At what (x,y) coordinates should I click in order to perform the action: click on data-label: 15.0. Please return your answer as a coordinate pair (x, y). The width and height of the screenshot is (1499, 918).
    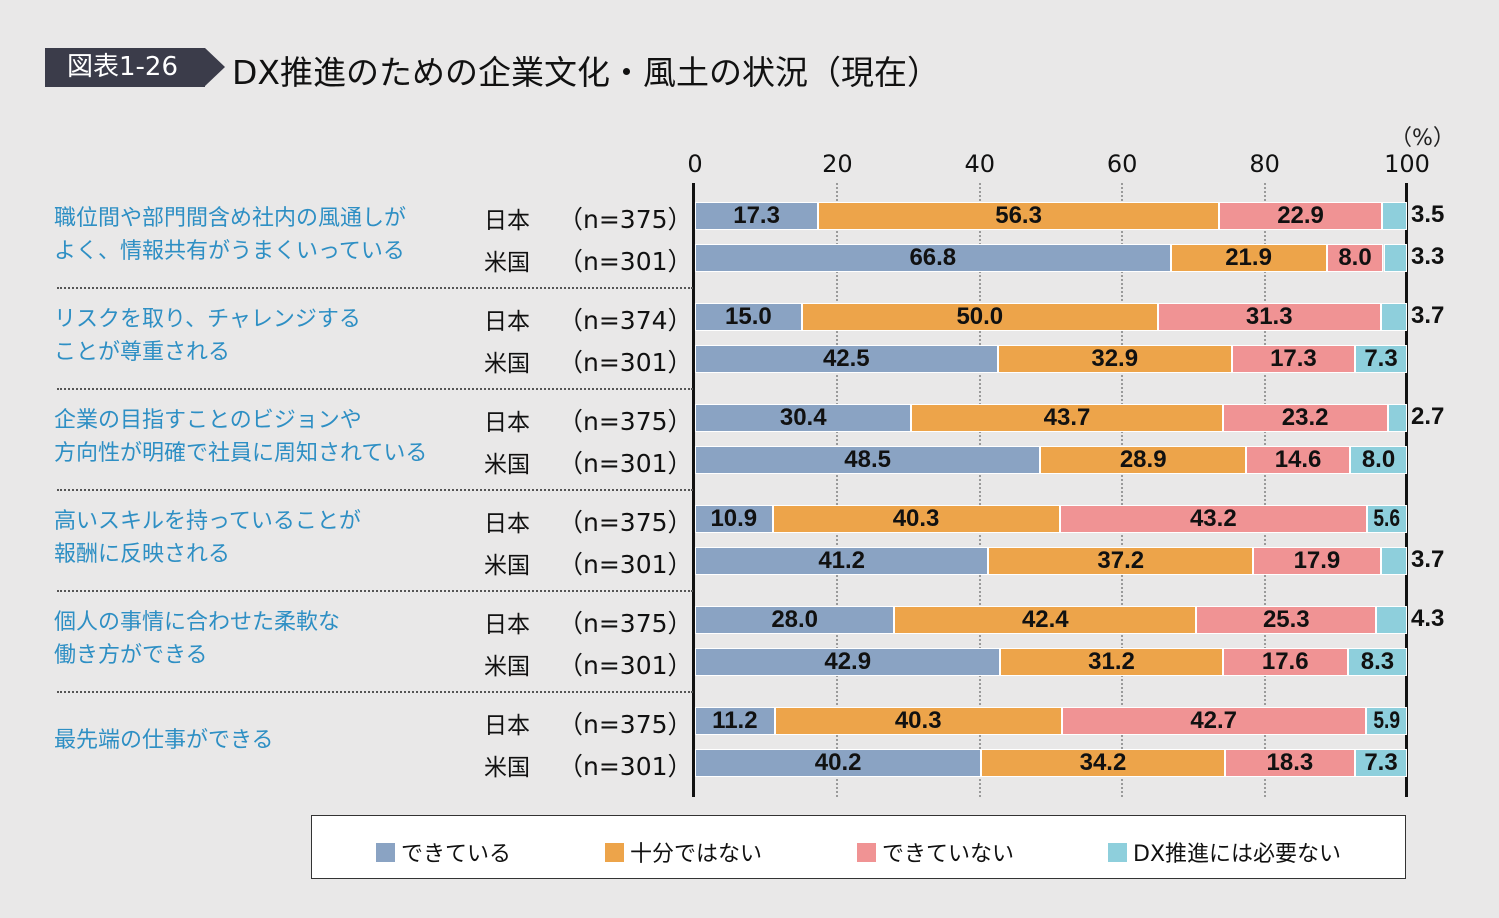
    Looking at the image, I should click on (748, 316).